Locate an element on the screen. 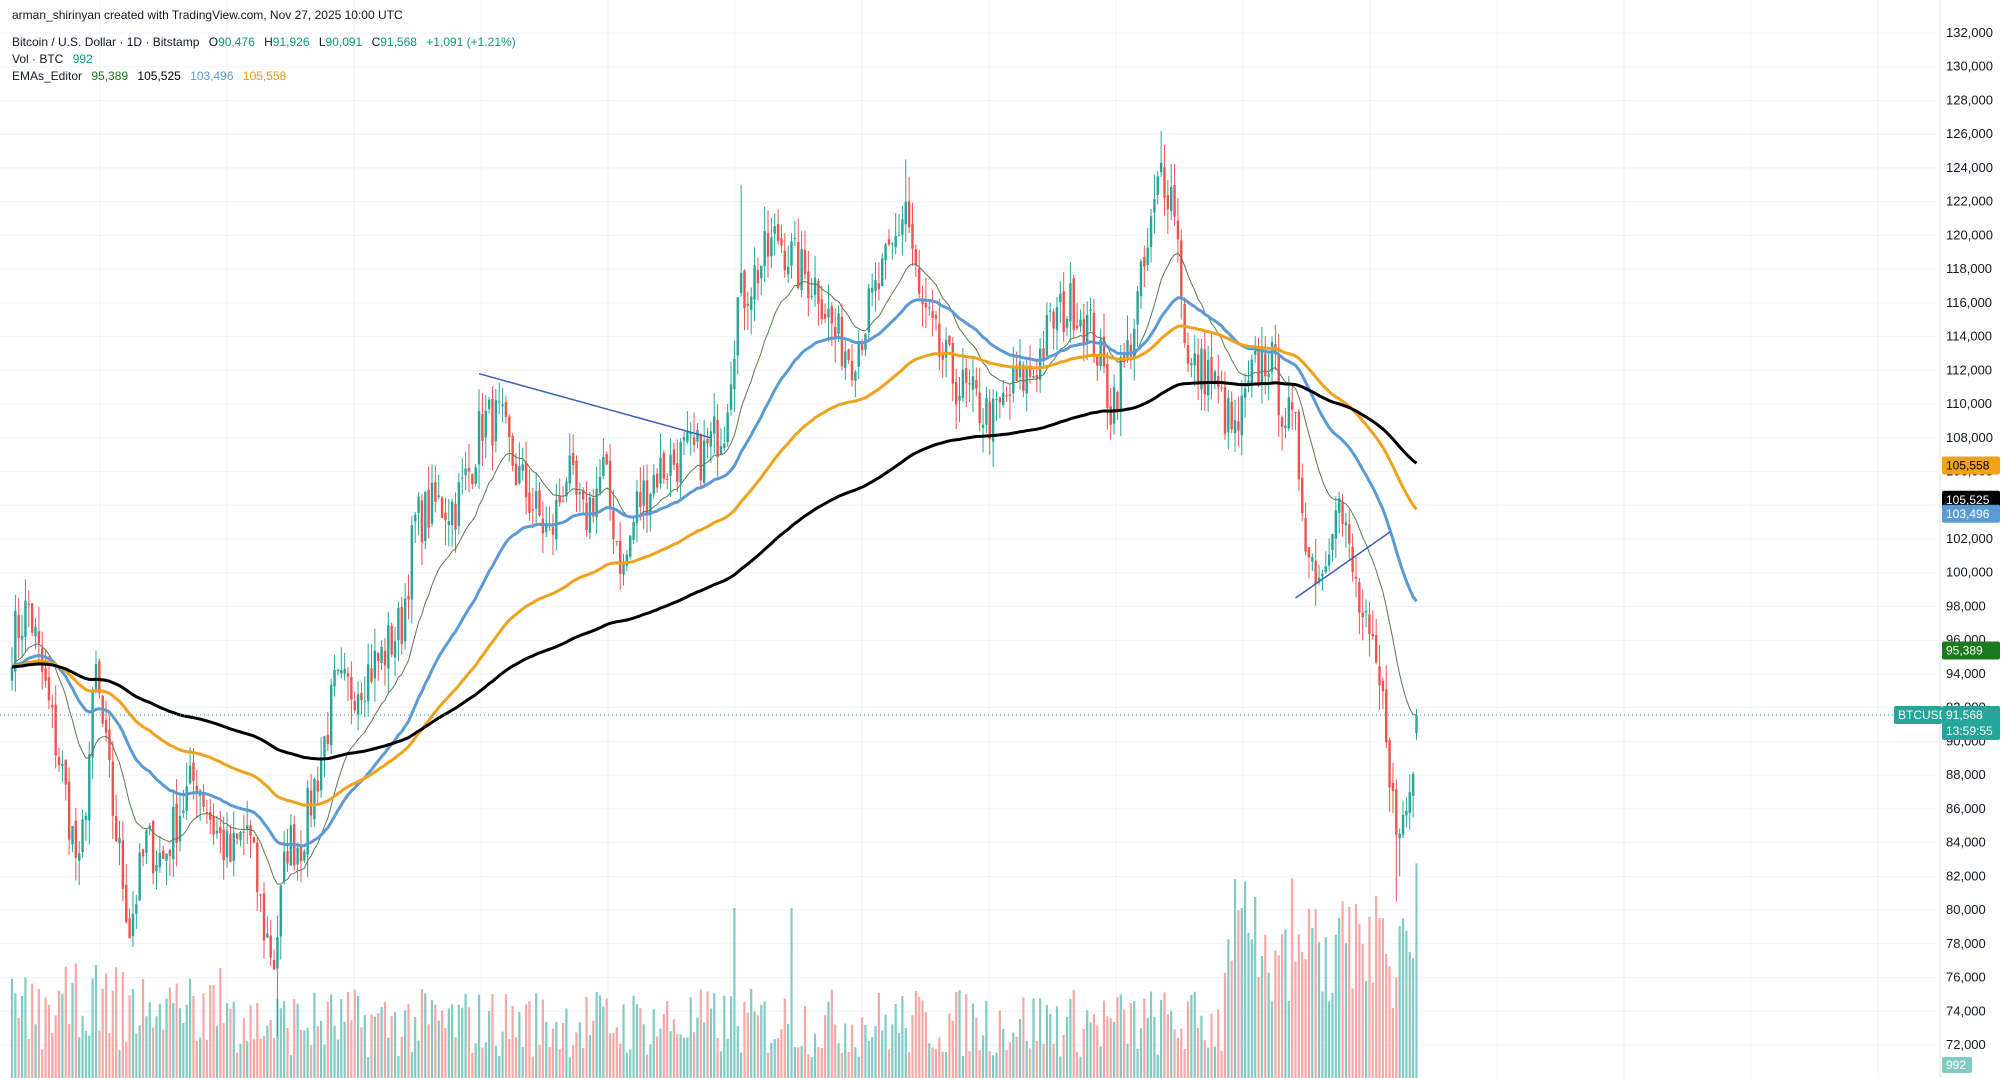 This screenshot has height=1078, width=2014. low-label: L is located at coordinates (322, 42).